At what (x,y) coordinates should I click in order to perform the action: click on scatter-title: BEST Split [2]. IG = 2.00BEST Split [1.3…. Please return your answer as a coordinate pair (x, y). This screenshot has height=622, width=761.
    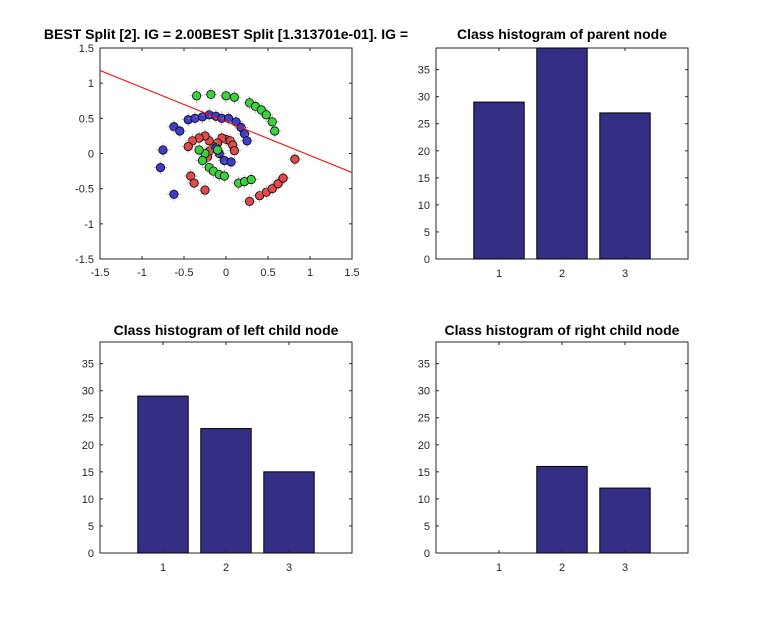
    Looking at the image, I should click on (226, 34).